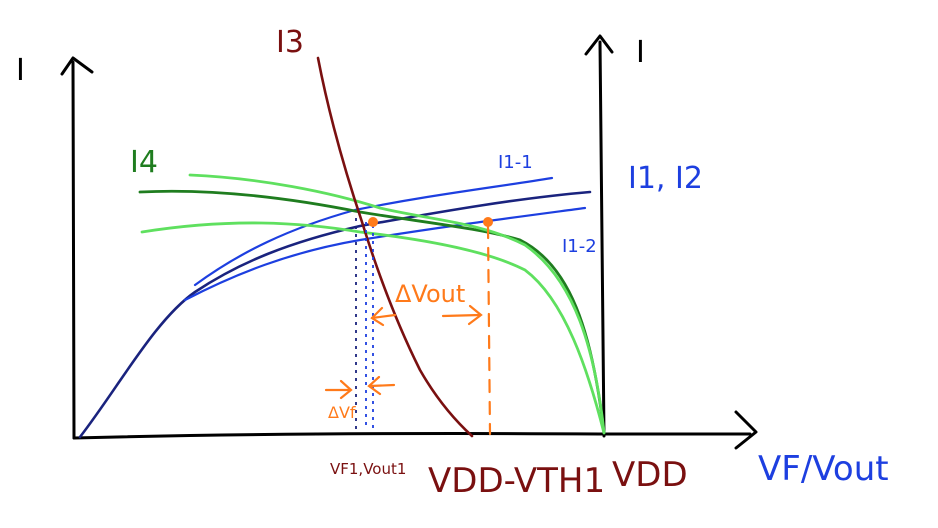  I want to click on dvout-arrowhead-left, so click(377, 316).